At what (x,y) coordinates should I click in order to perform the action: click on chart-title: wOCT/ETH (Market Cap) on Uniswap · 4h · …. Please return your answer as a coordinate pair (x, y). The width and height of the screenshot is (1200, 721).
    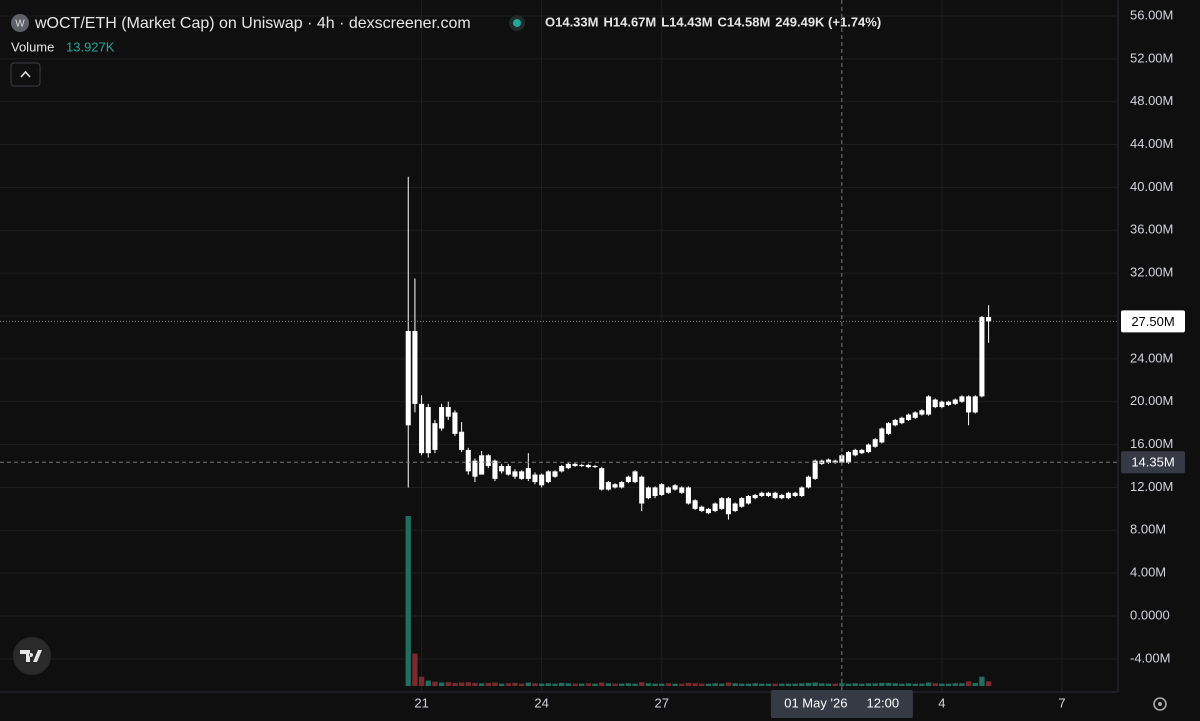
    Looking at the image, I should click on (252, 23).